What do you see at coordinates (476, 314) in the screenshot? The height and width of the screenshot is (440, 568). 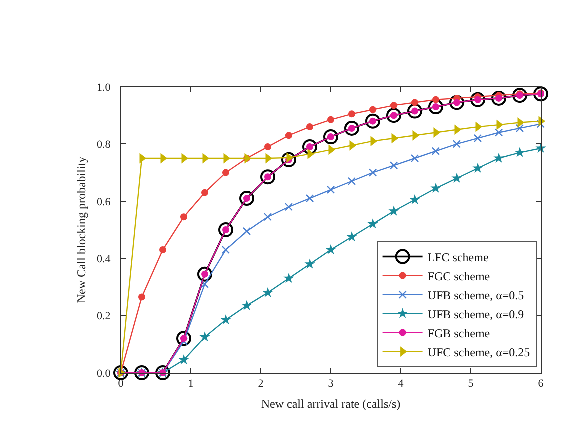 I see `legend-label: UFB scheme, α=0.9` at bounding box center [476, 314].